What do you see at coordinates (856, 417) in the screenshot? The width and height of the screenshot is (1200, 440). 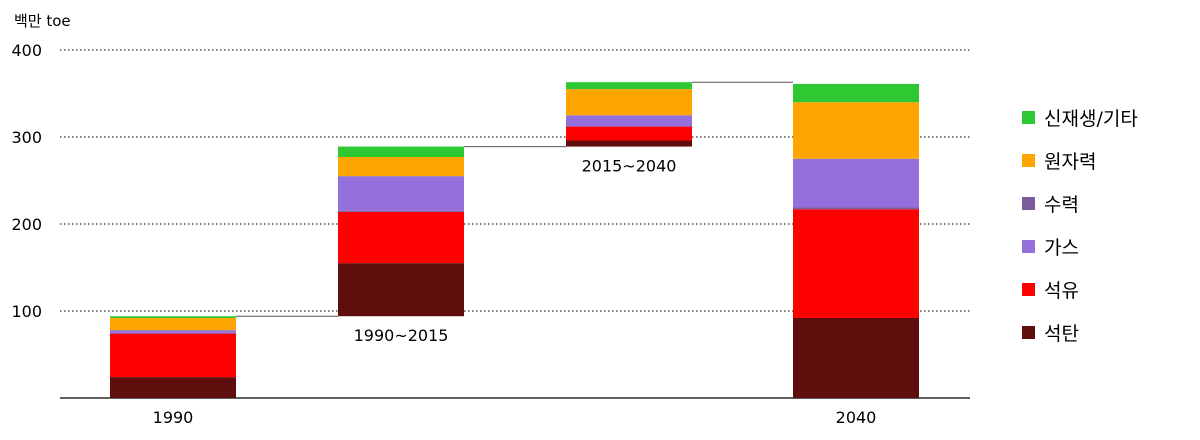 I see `category-label: 2040` at bounding box center [856, 417].